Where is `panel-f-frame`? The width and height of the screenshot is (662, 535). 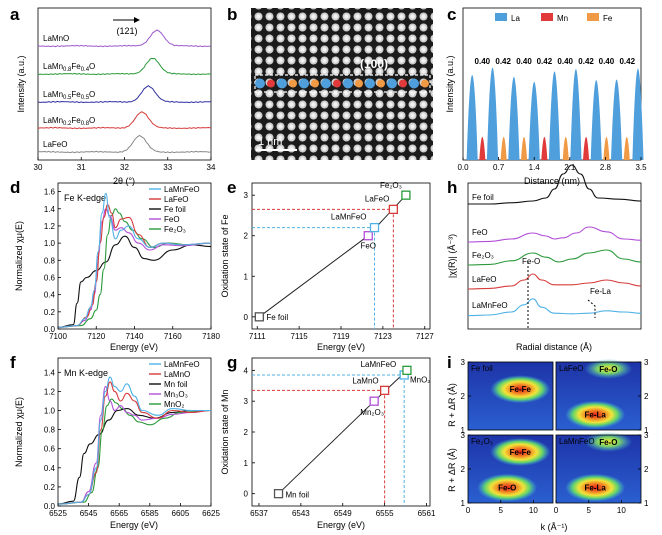
panel-f-frame is located at coordinates (134, 432).